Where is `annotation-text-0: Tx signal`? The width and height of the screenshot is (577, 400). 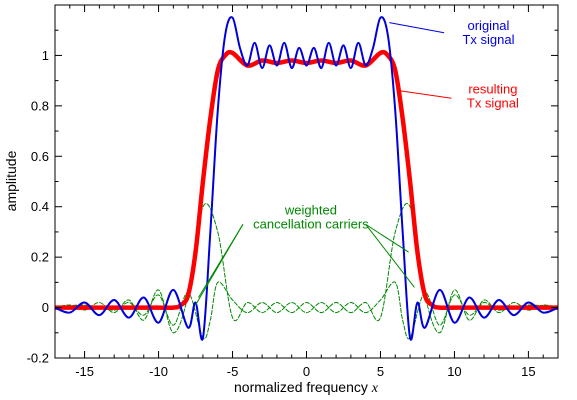 annotation-text-0: Tx signal is located at coordinates (488, 39).